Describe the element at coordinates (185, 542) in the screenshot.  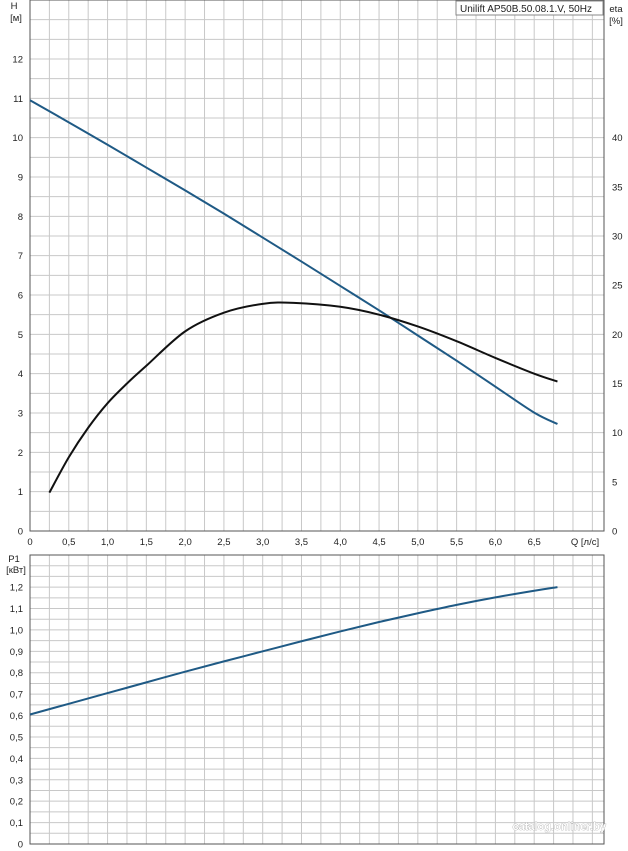
I see `x-tick-label: 2,0` at that location.